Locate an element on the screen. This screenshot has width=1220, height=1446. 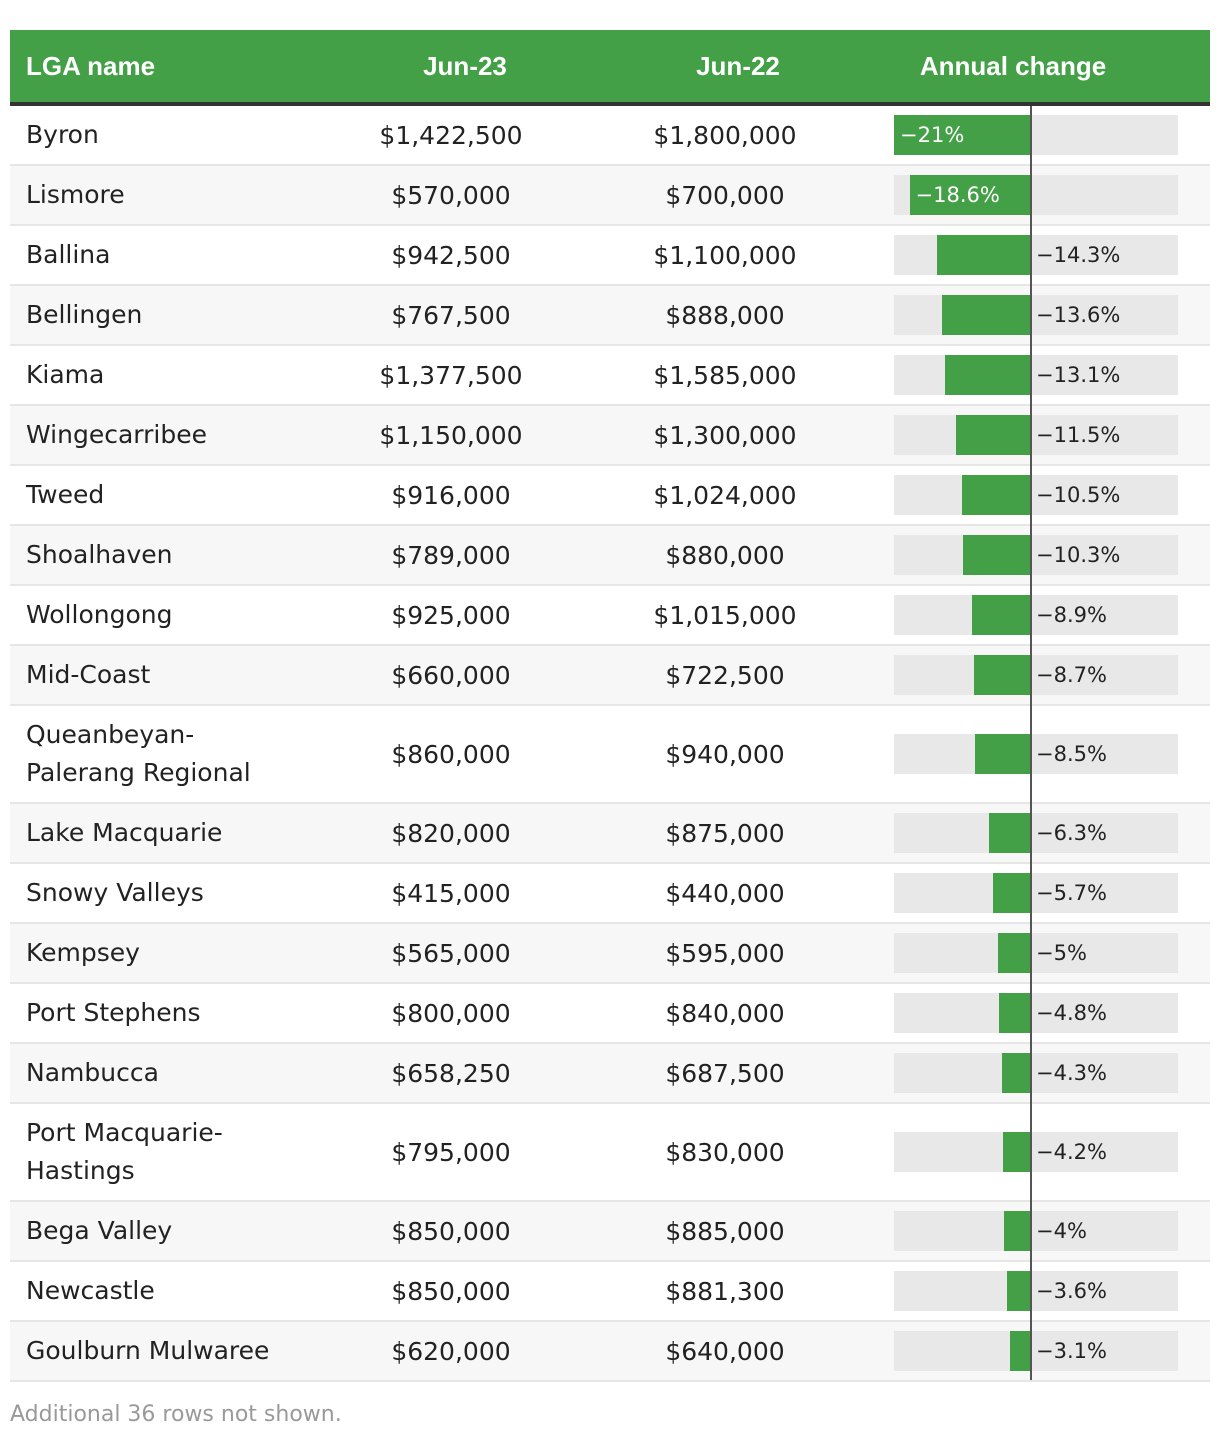
change-bar-track: −10.3% is located at coordinates (1036, 555).